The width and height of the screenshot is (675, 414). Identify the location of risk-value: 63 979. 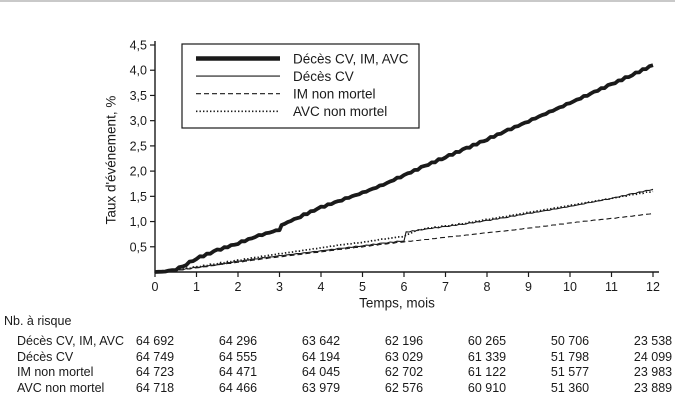
(321, 388).